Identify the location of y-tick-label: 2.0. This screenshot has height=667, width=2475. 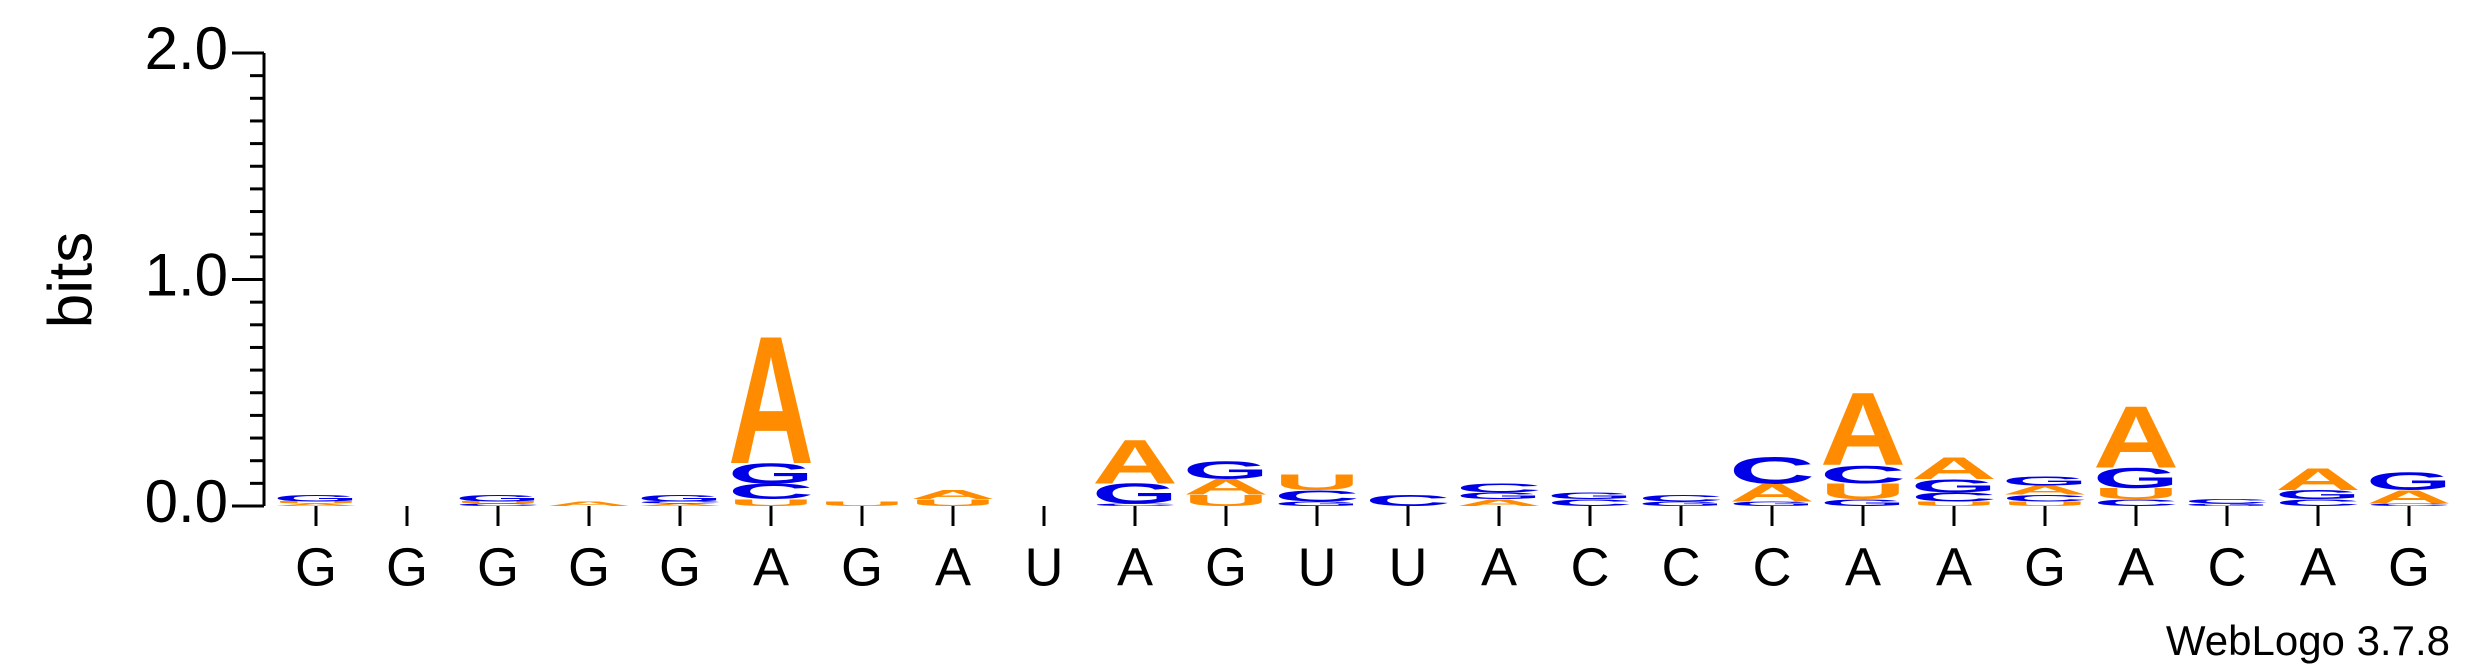
(186, 48).